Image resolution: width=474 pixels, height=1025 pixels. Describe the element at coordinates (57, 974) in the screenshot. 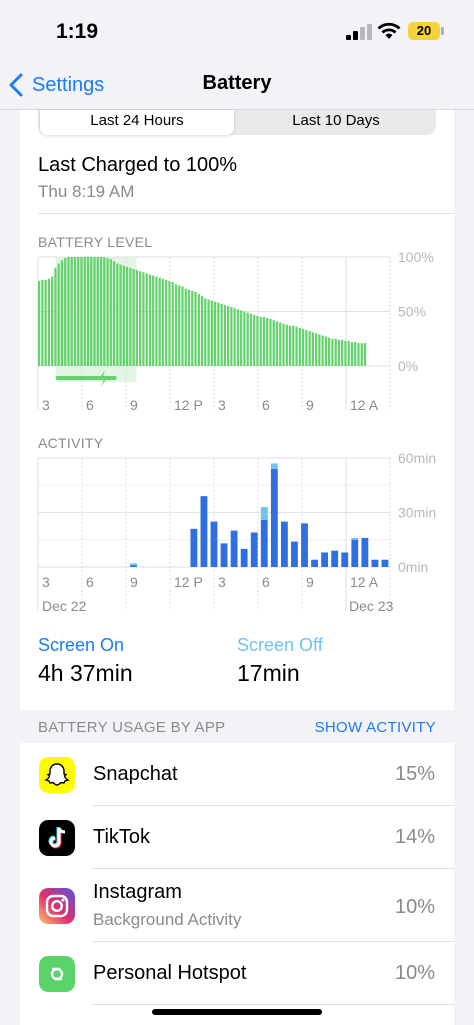

I see `hotspot-icon` at that location.